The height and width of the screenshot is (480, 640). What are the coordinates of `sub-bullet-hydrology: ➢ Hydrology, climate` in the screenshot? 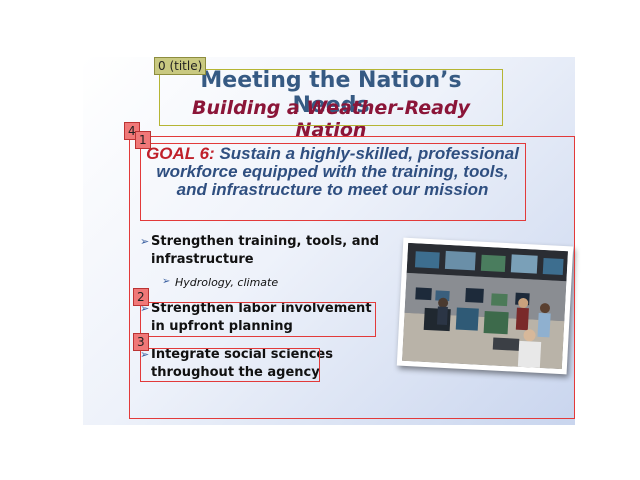 It's located at (220, 282).